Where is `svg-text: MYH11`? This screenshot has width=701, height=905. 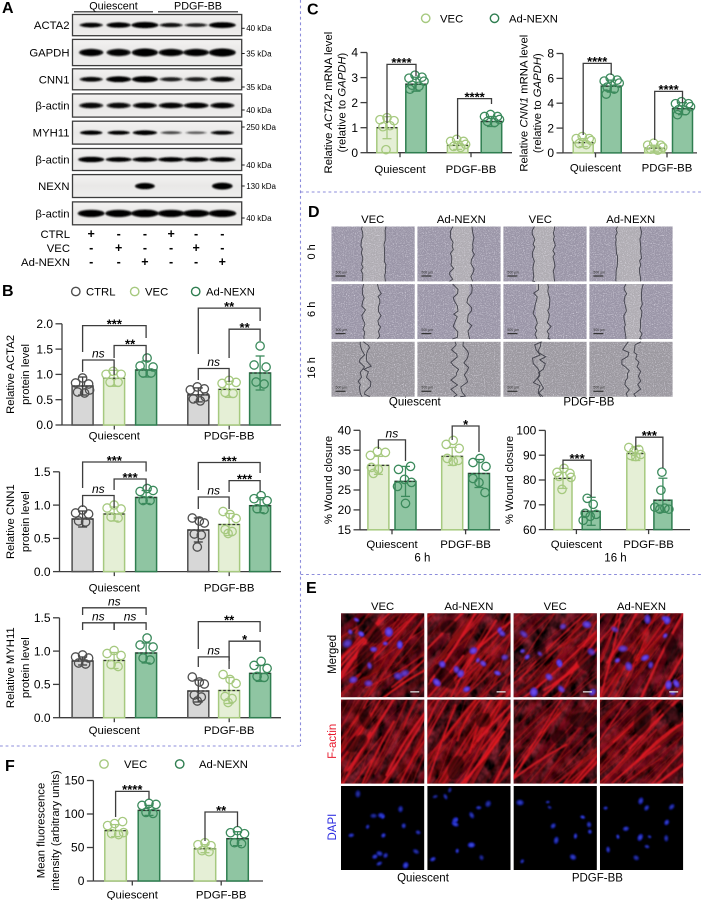
svg-text: MYH11 is located at coordinates (51, 134).